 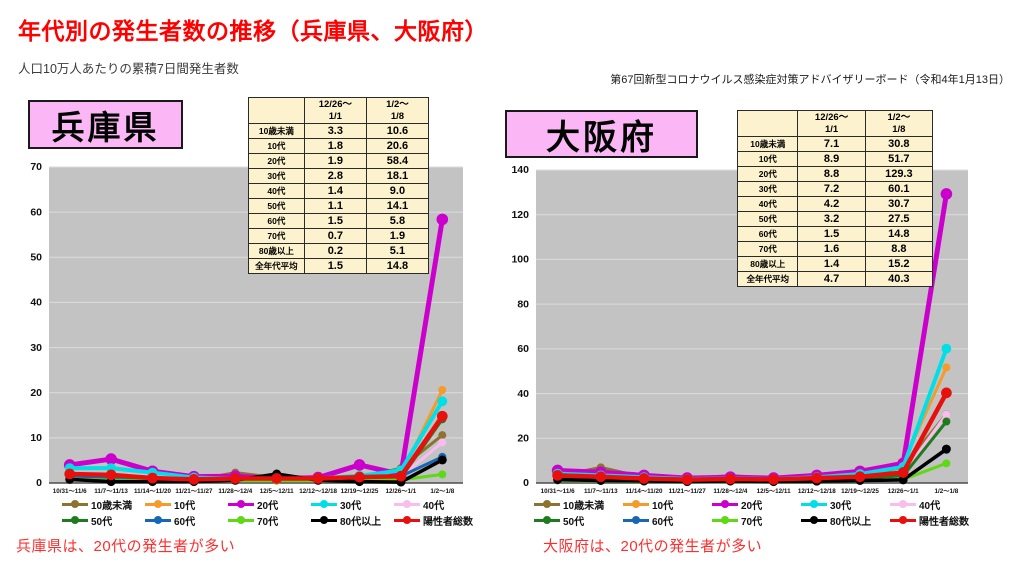 I want to click on table-row-label: 全年代平均, so click(x=276, y=266).